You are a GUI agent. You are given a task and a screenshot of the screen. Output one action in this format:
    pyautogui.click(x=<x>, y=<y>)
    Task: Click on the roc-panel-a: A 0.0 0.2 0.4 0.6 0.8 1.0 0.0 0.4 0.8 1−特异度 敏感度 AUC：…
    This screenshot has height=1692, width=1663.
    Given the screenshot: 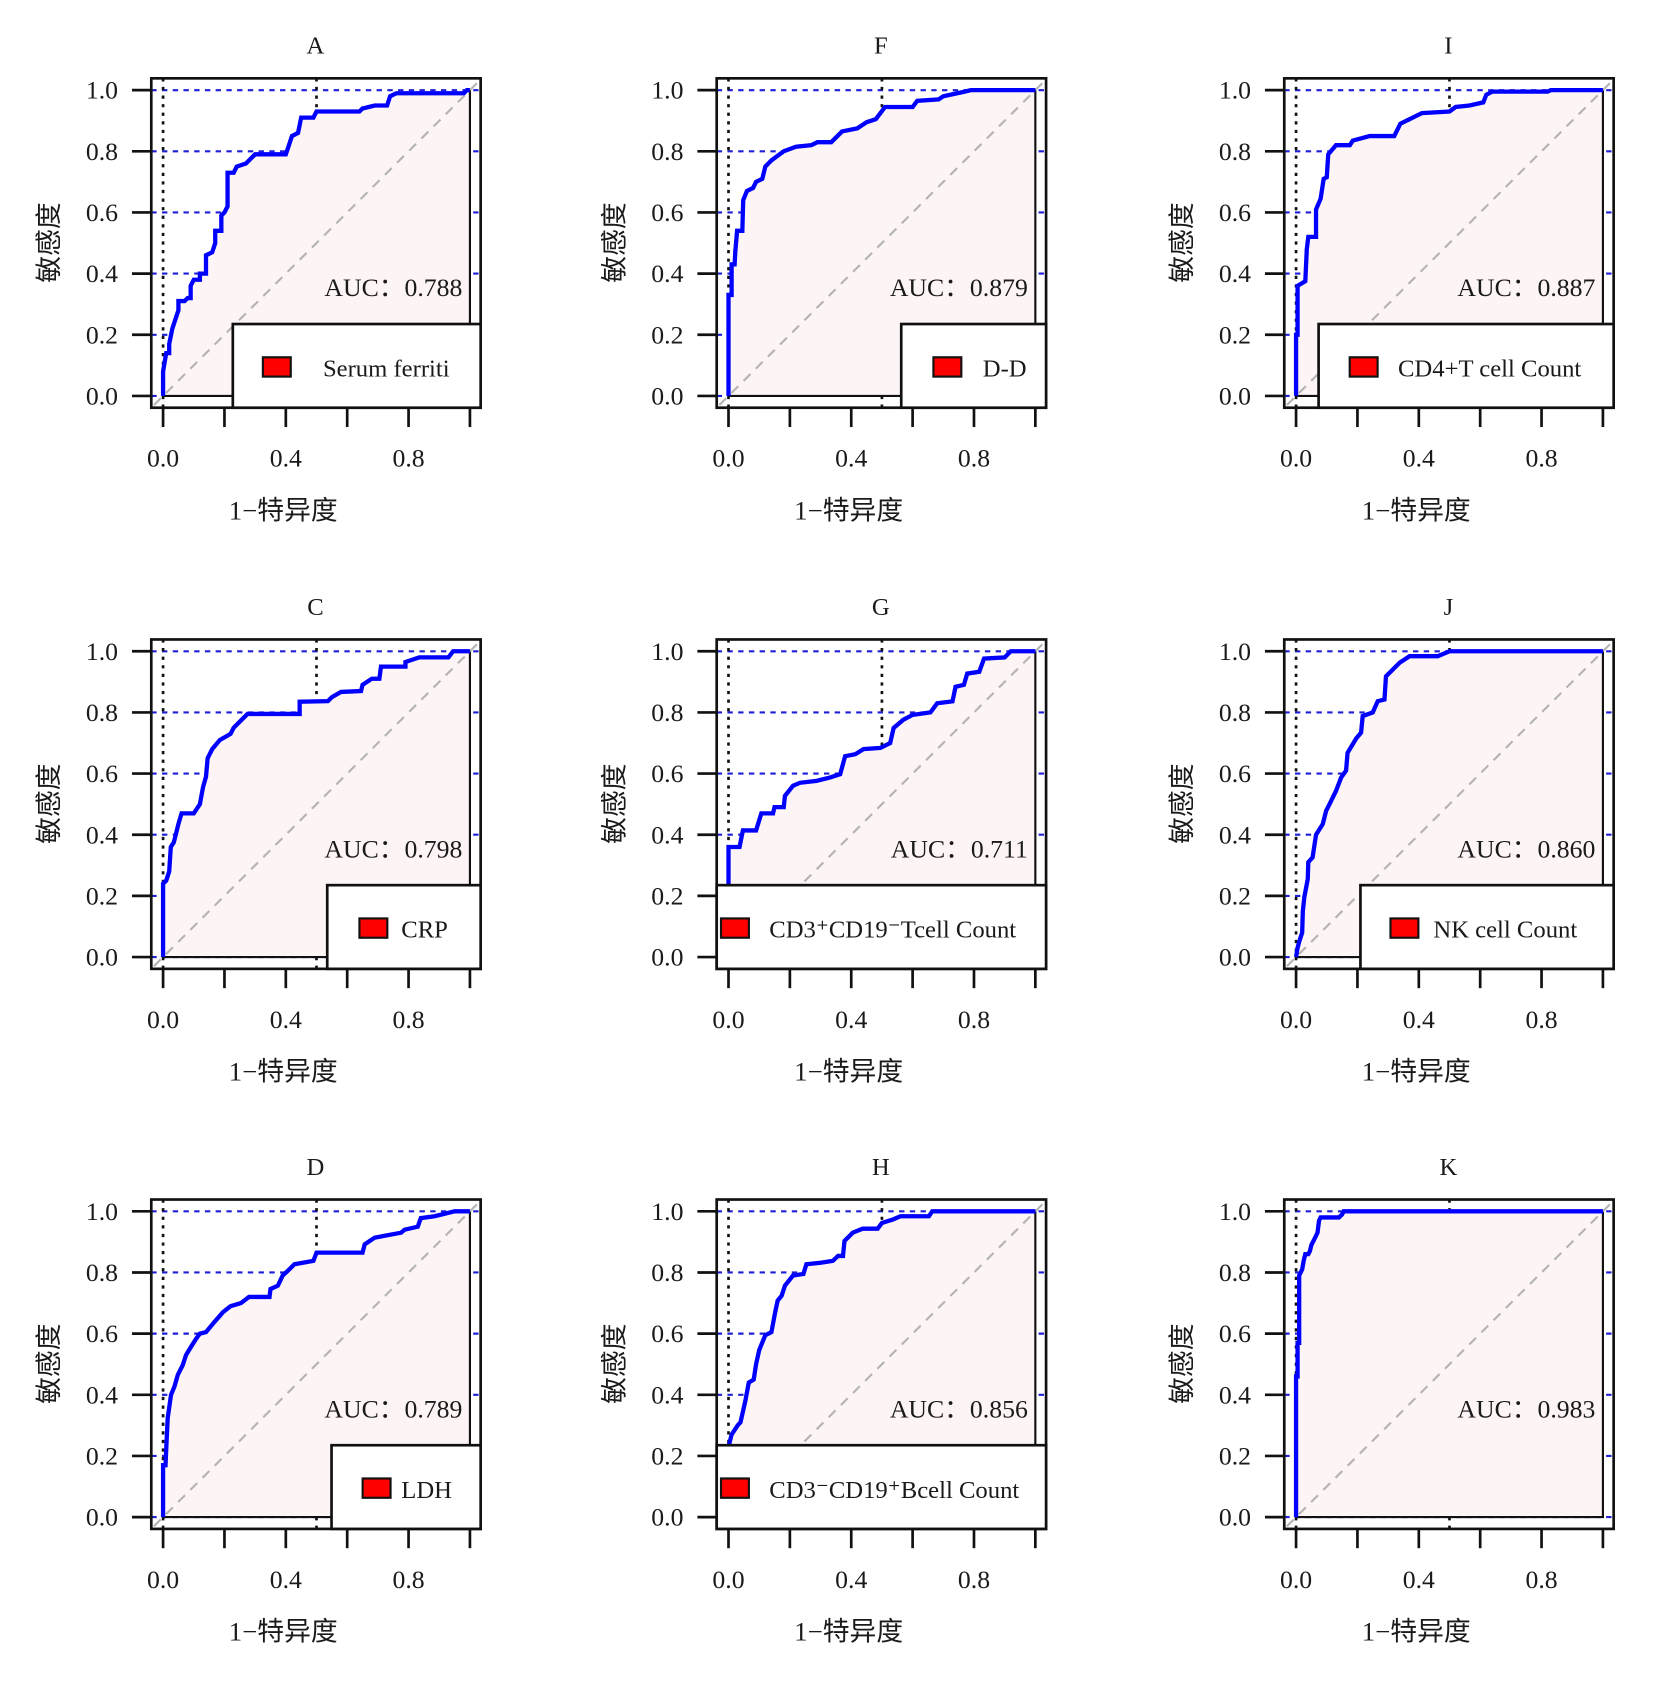 What is the action you would take?
    pyautogui.click(x=258, y=279)
    